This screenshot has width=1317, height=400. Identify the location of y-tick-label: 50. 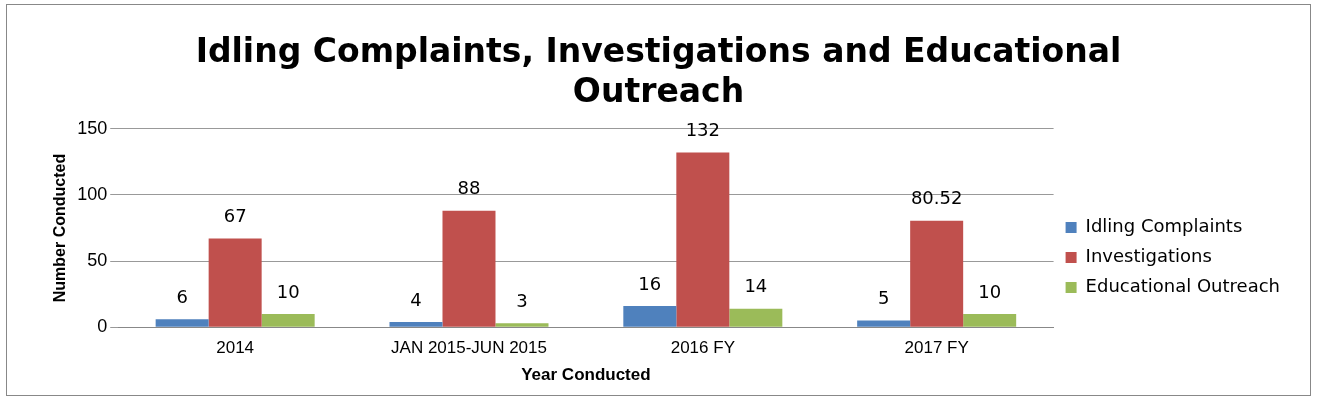
(97, 260).